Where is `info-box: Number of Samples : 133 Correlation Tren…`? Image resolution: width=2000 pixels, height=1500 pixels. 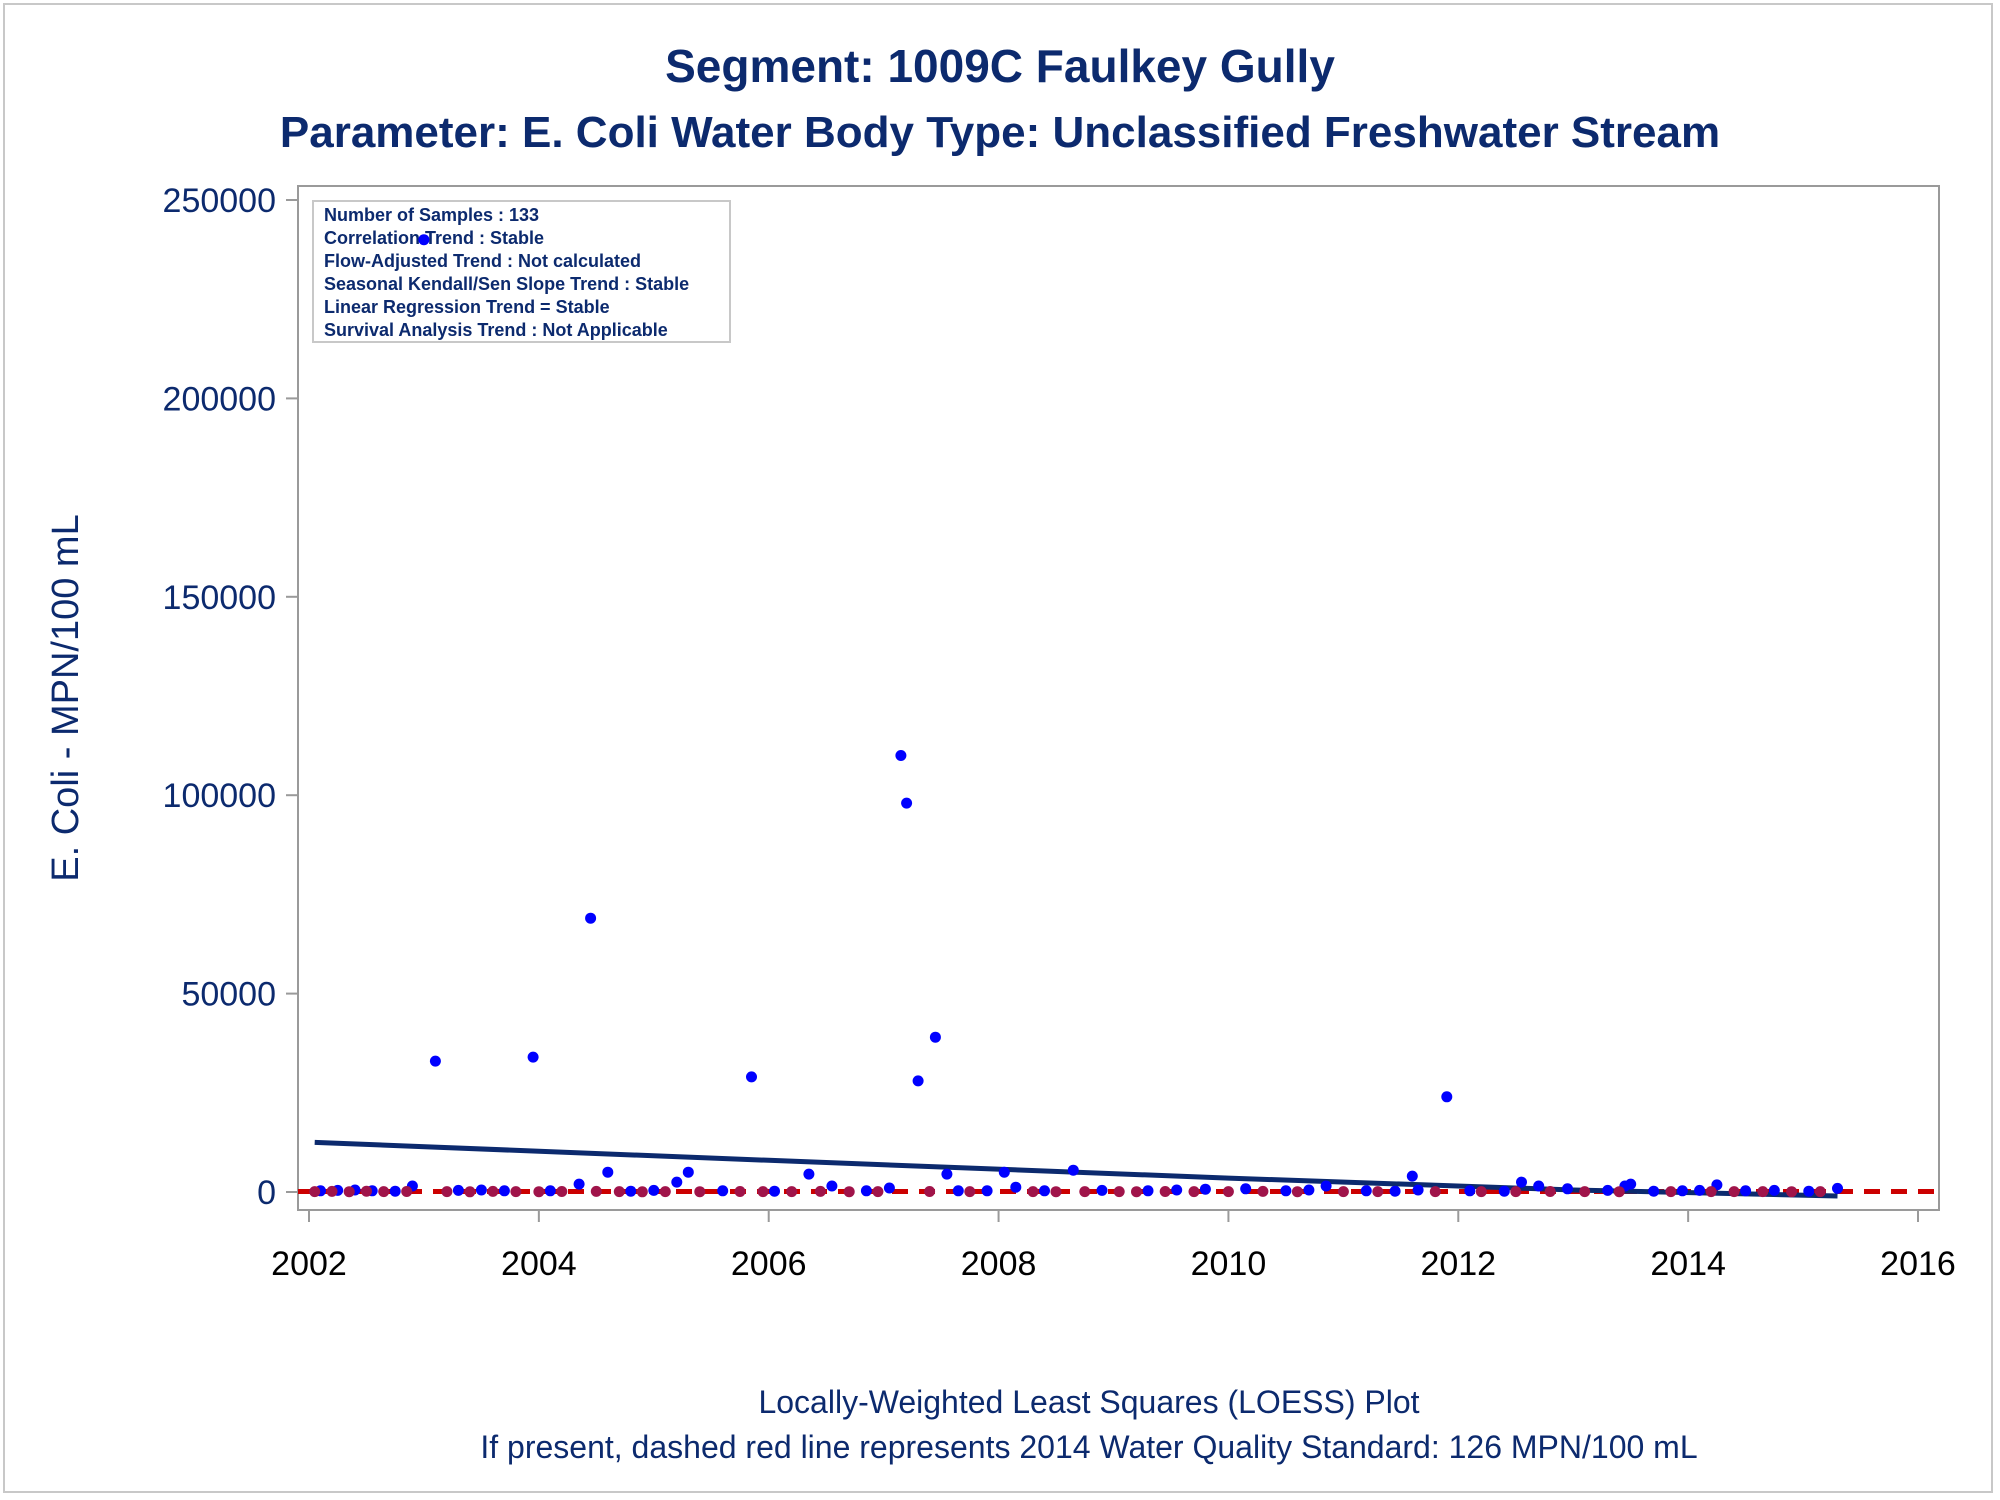
info-box: Number of Samples : 133 Correlation Tren… is located at coordinates (521, 271).